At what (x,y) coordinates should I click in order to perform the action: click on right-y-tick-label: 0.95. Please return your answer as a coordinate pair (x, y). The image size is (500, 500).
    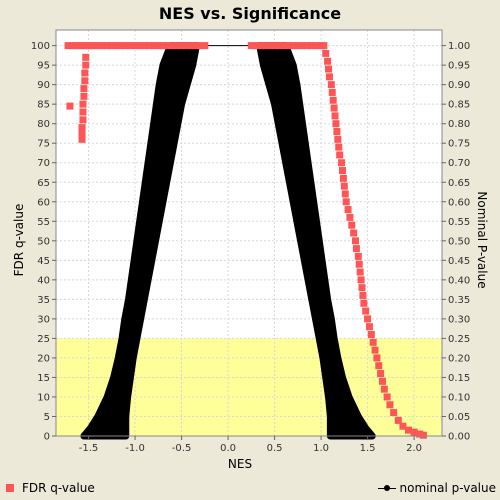
    Looking at the image, I should click on (459, 66).